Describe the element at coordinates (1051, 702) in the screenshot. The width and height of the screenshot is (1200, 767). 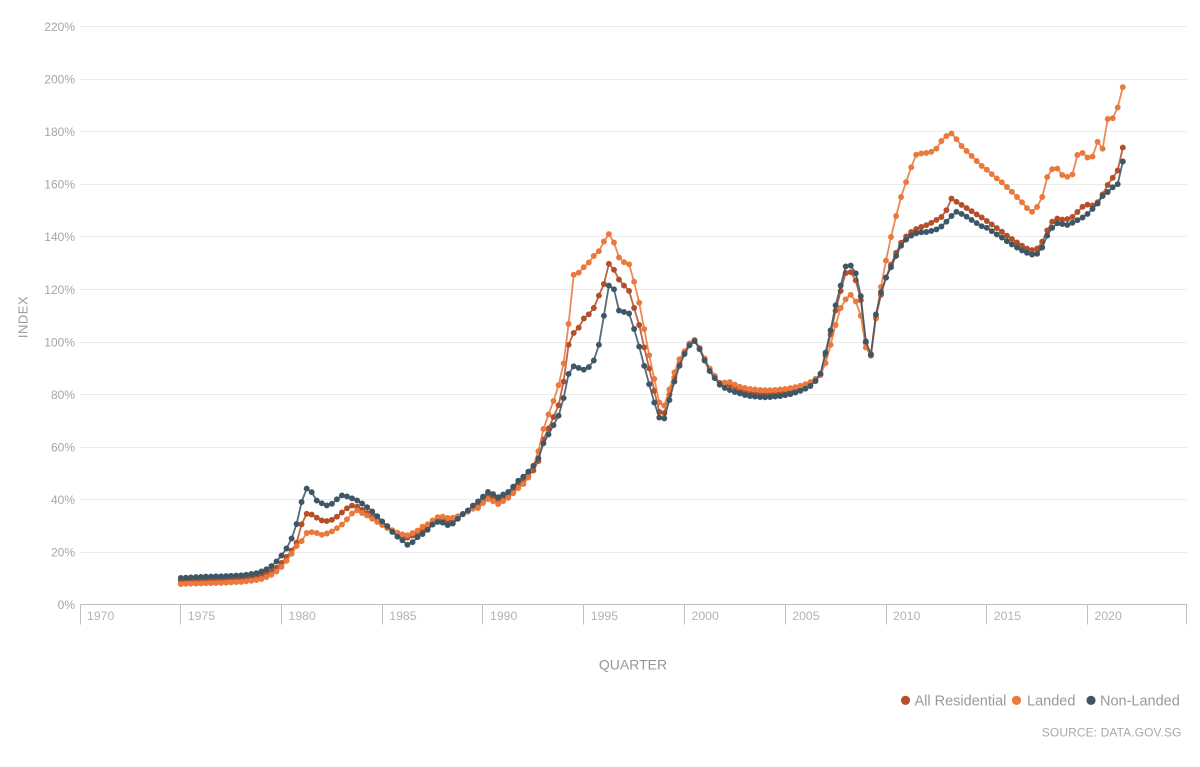
I see `svg-text: Landed` at that location.